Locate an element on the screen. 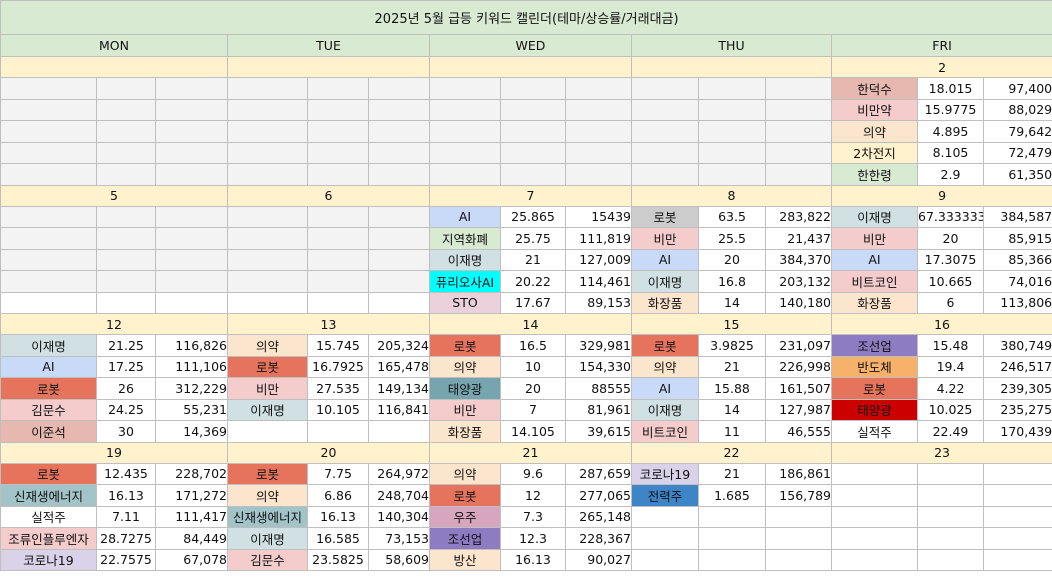  rate-cell: 23.5825 is located at coordinates (338, 559).